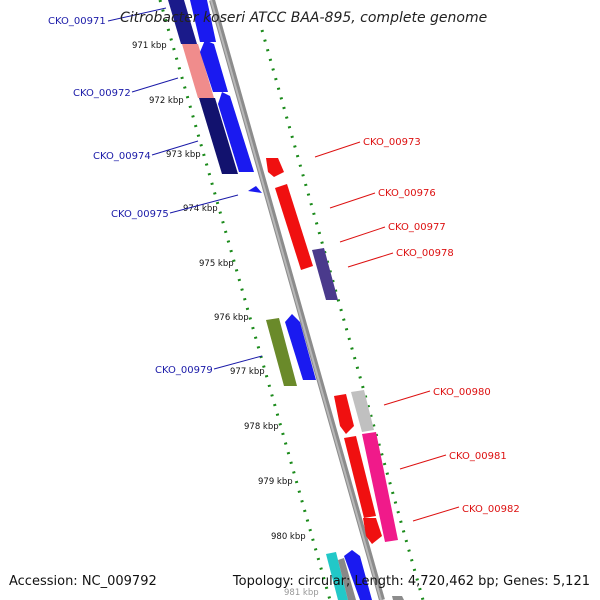  What do you see at coordinates (347, 579) in the screenshot?
I see `gene-bottom-c` at bounding box center [347, 579].